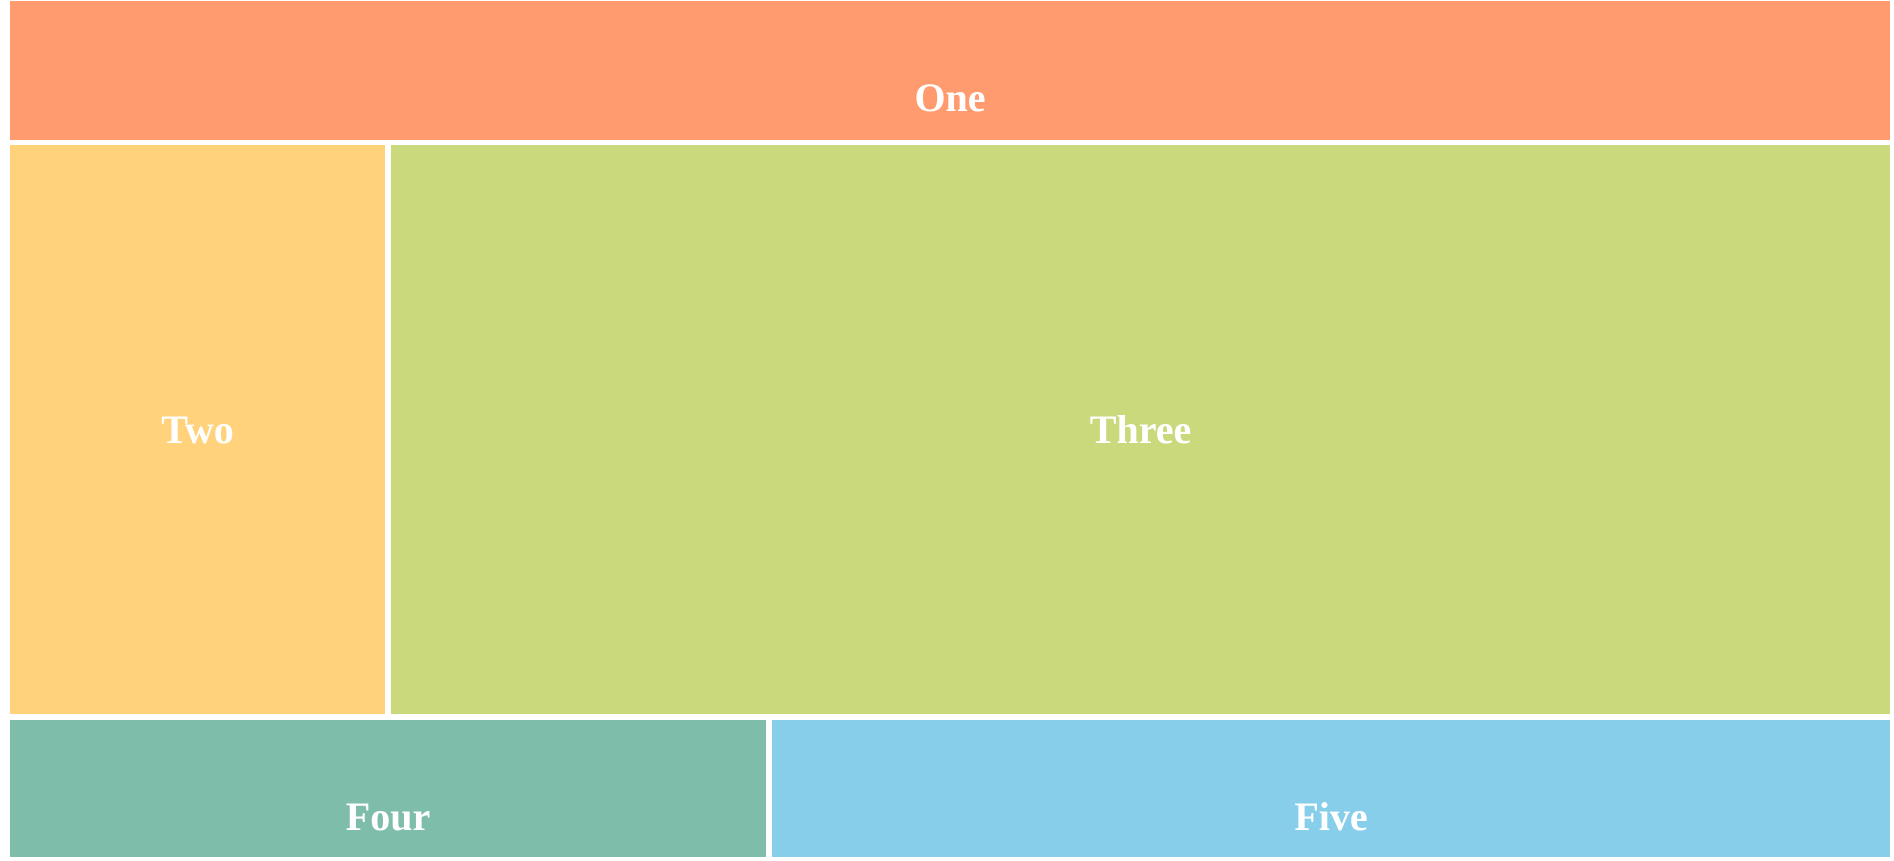 Image resolution: width=1894 pixels, height=861 pixels. Describe the element at coordinates (1331, 788) in the screenshot. I see `panel-five: Five` at that location.